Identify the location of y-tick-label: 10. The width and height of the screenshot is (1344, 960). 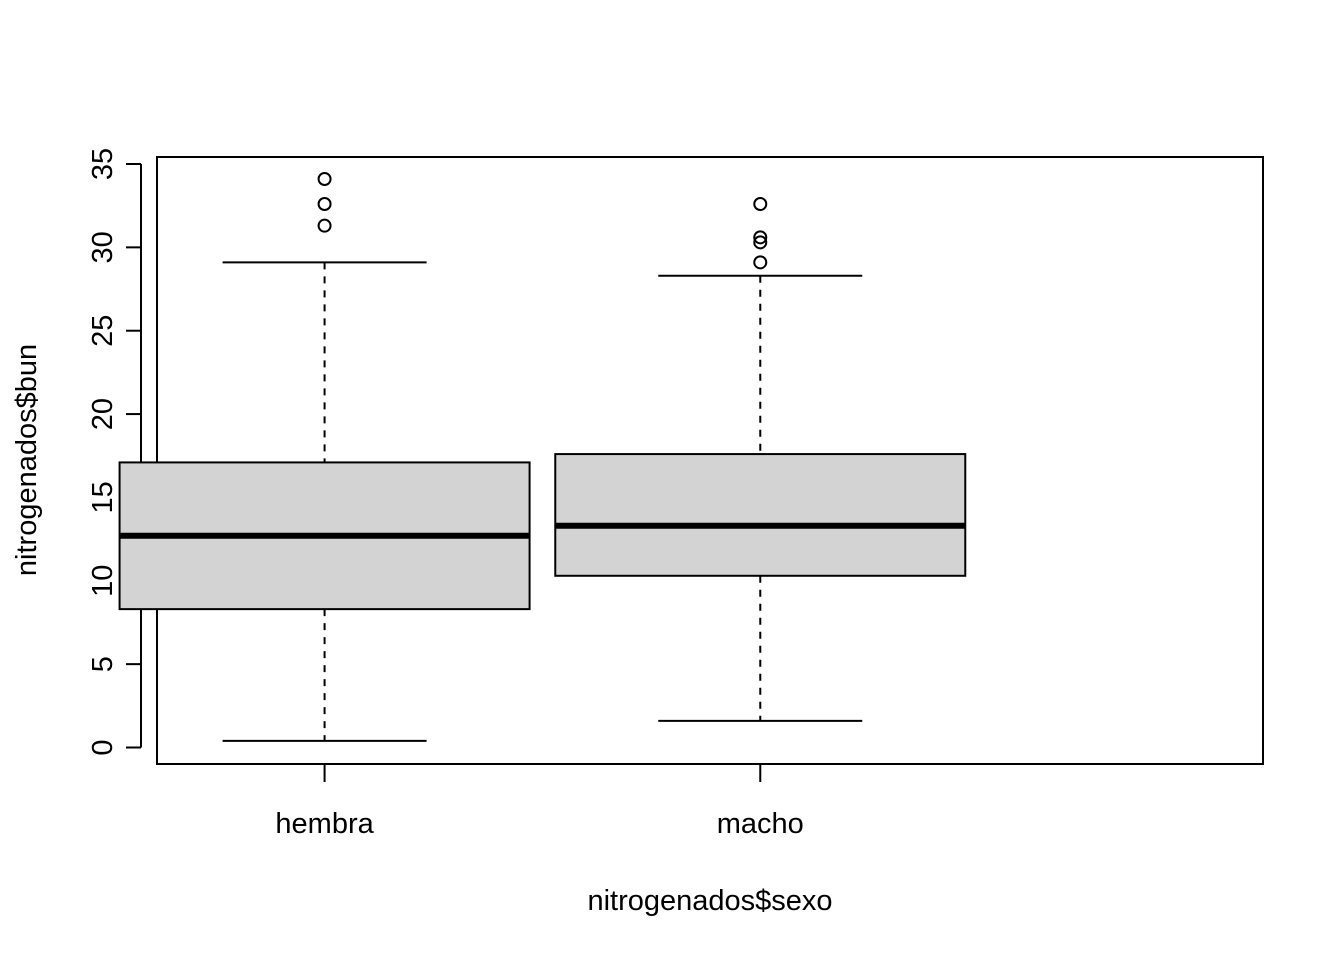
(103, 581).